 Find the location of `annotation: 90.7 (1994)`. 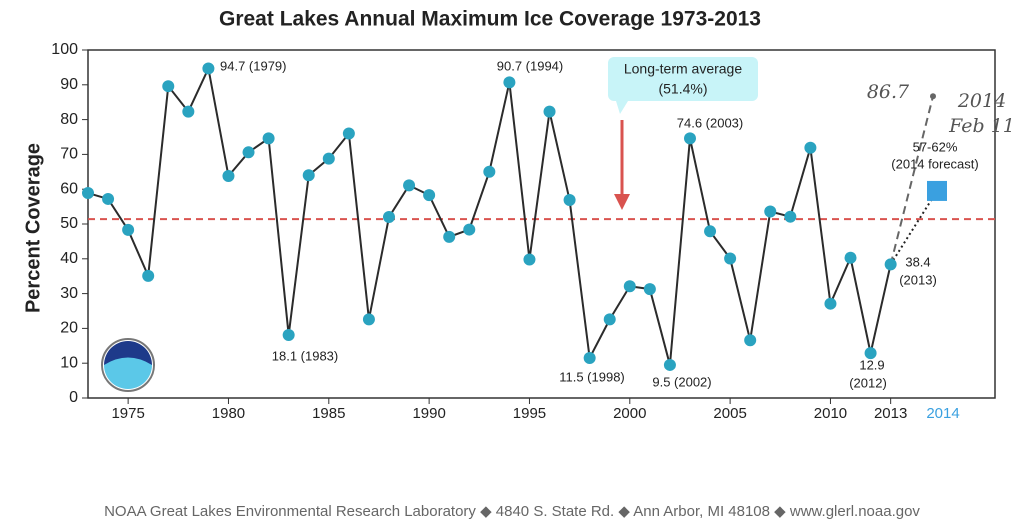

annotation: 90.7 (1994) is located at coordinates (530, 65).